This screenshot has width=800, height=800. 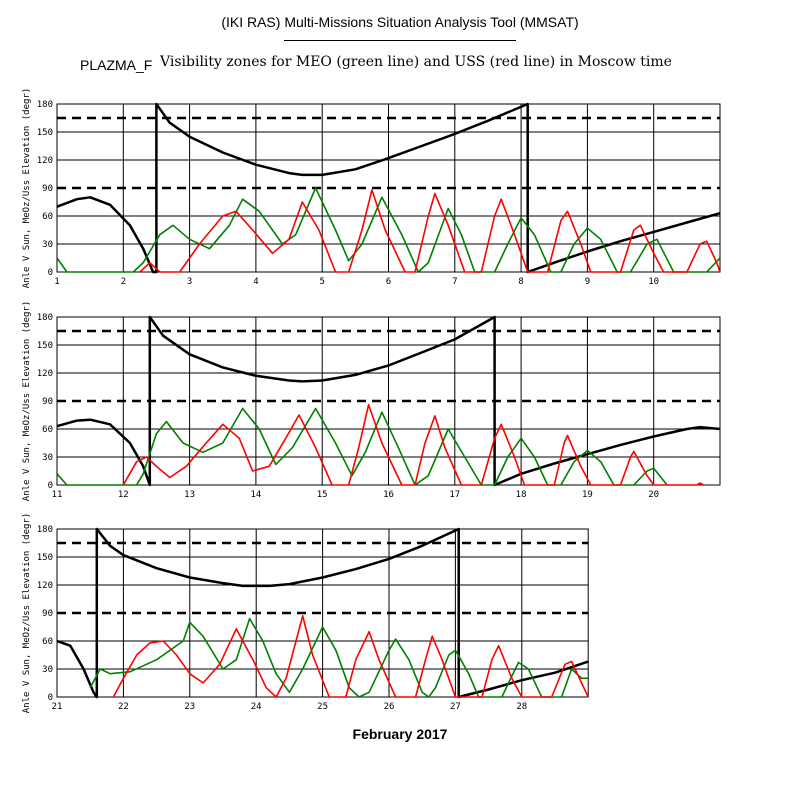 What do you see at coordinates (653, 495) in the screenshot?
I see `x-tick-label: 20` at bounding box center [653, 495].